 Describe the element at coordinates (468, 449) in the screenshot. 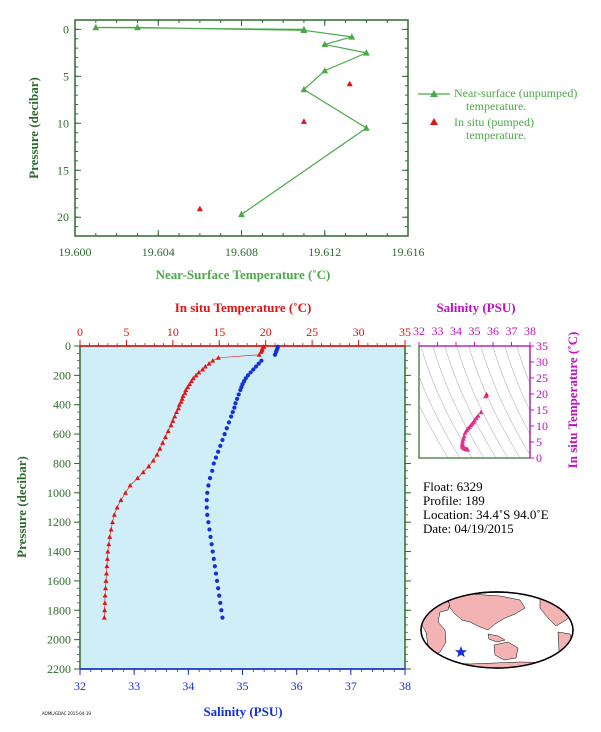

I see `ts-point` at that location.